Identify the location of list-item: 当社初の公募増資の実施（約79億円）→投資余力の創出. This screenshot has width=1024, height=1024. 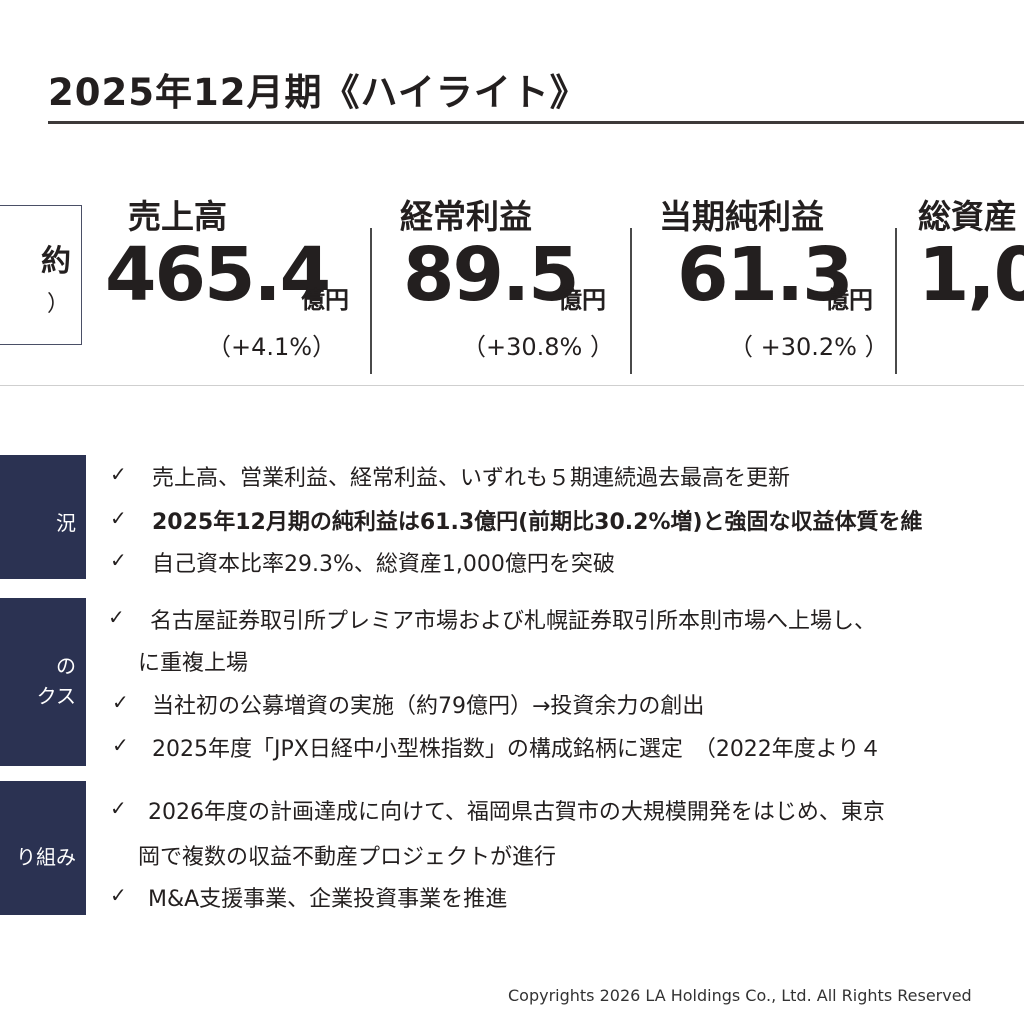
(428, 706).